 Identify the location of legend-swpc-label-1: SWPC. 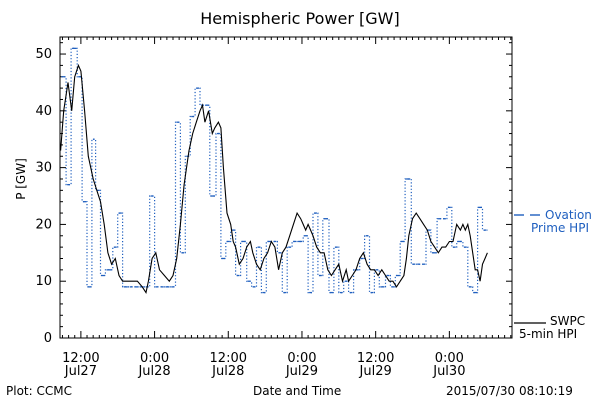
(568, 321).